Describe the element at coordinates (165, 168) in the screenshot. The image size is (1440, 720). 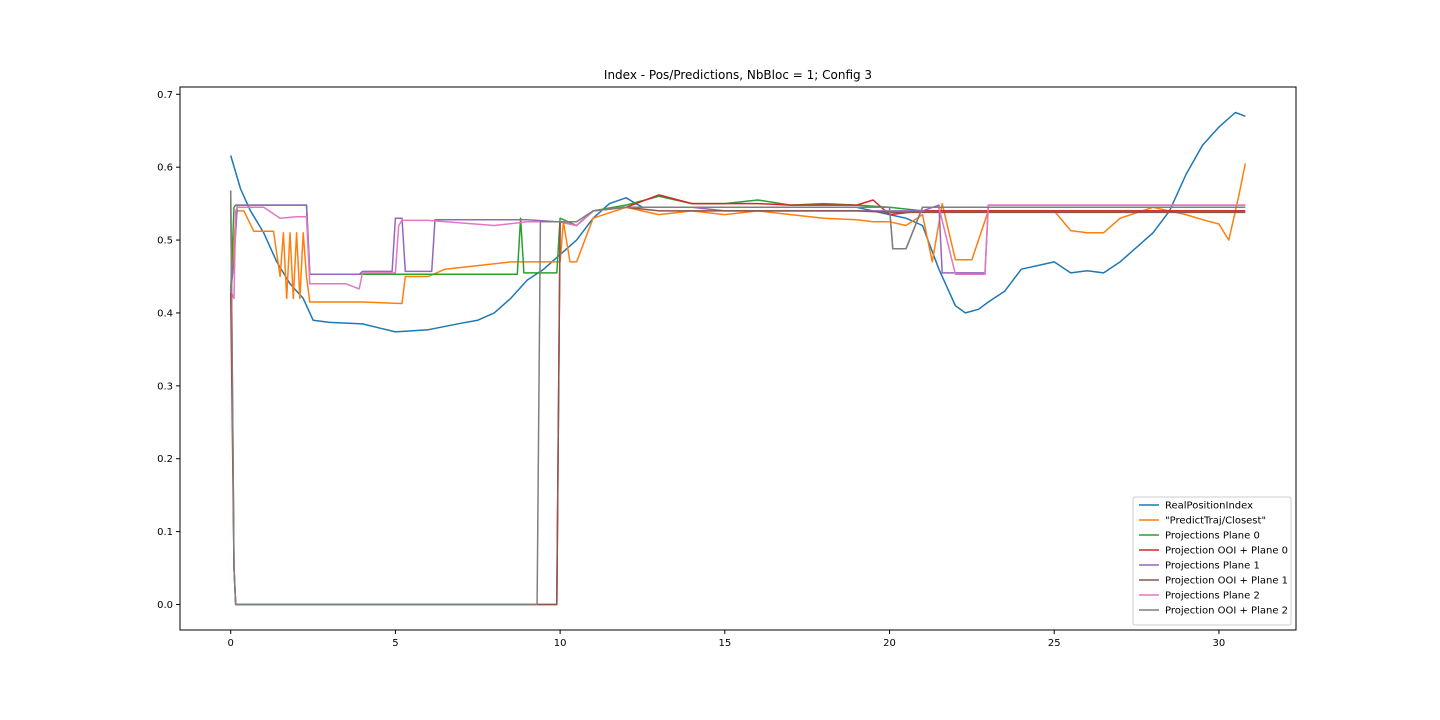
I see `y-tick-label: 0.6` at that location.